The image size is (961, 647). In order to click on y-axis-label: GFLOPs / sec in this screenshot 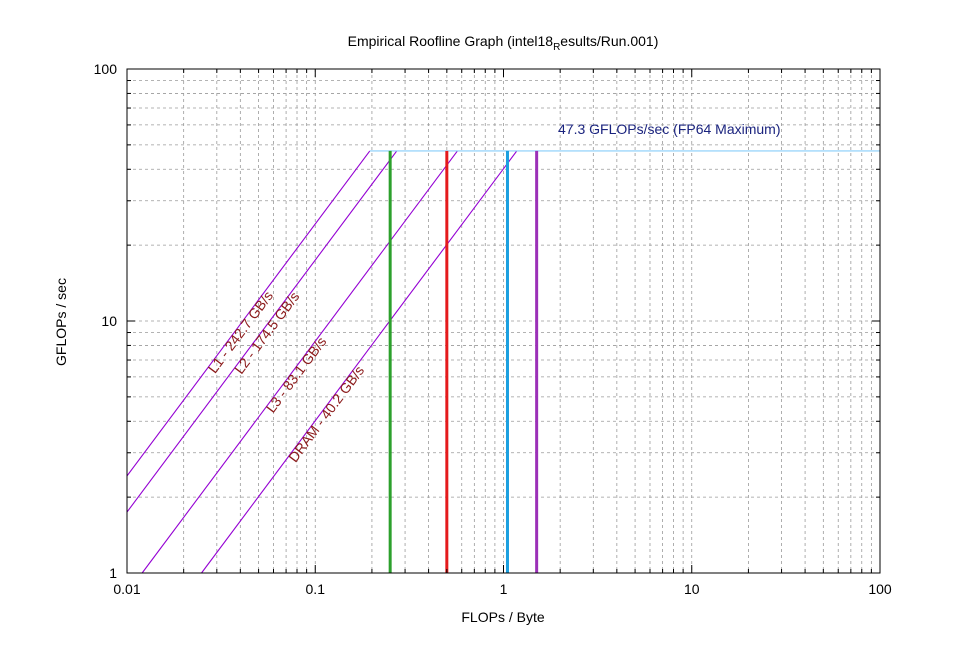, I will do `click(61, 322)`.